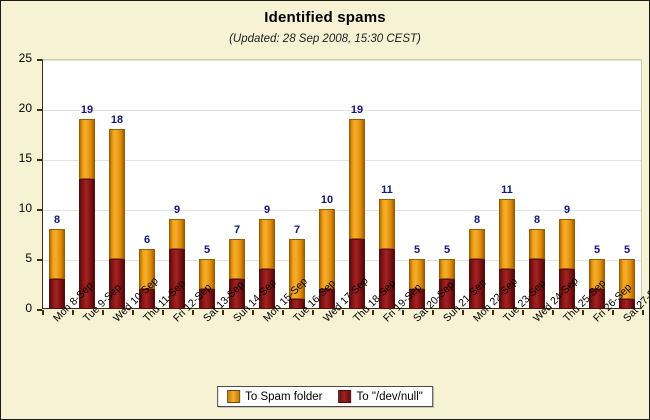 This screenshot has height=420, width=650. What do you see at coordinates (25, 158) in the screenshot?
I see `y-tick-label: 15` at bounding box center [25, 158].